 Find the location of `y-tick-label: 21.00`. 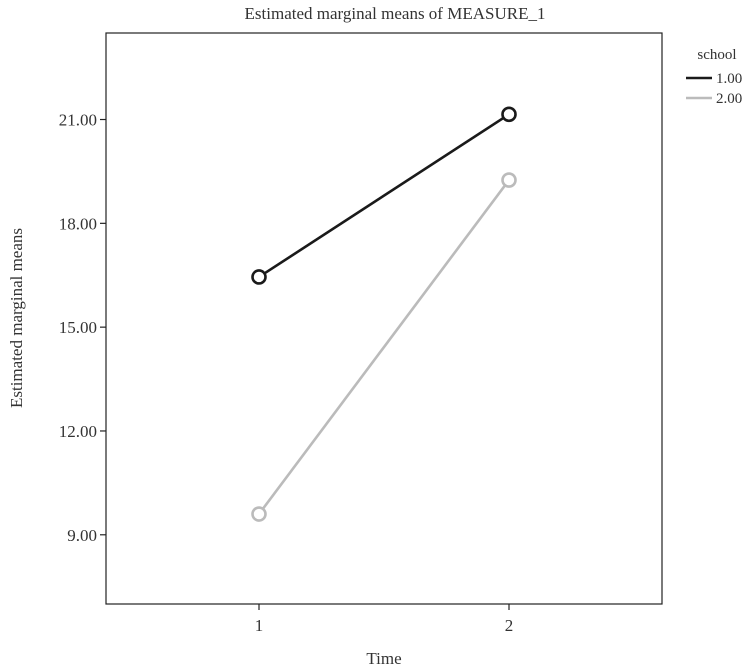

y-tick-label: 21.00 is located at coordinates (78, 120).